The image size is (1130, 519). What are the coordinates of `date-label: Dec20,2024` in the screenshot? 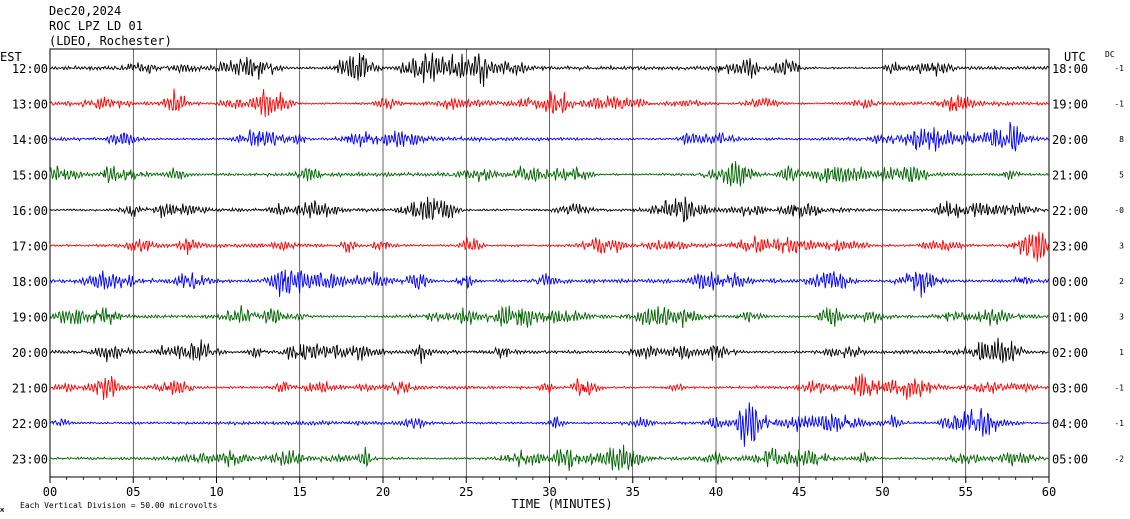 It's located at (85, 11).